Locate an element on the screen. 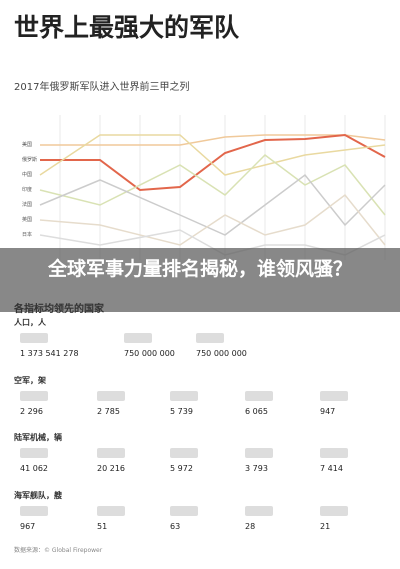 Image resolution: width=400 pixels, height=569 pixels. item-value: 6 065 is located at coordinates (256, 411).